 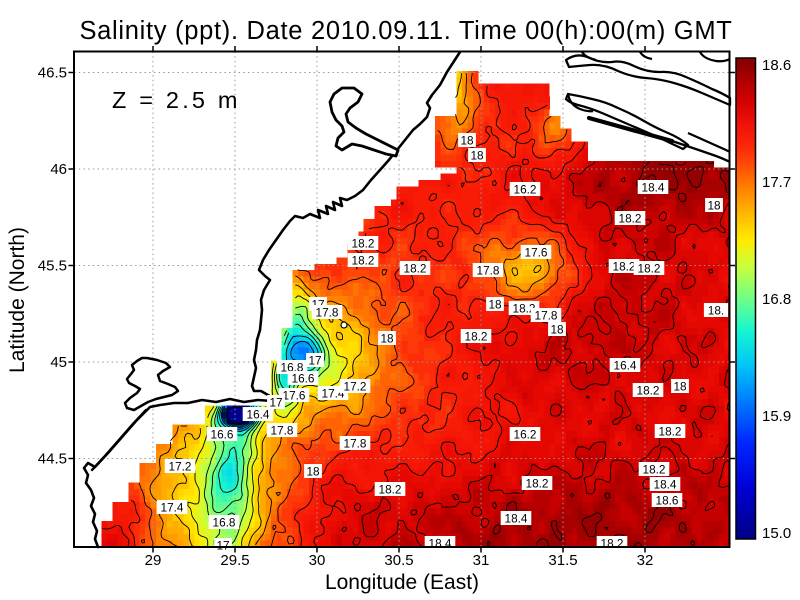 What do you see at coordinates (645, 560) in the screenshot?
I see `svg-text: 32` at bounding box center [645, 560].